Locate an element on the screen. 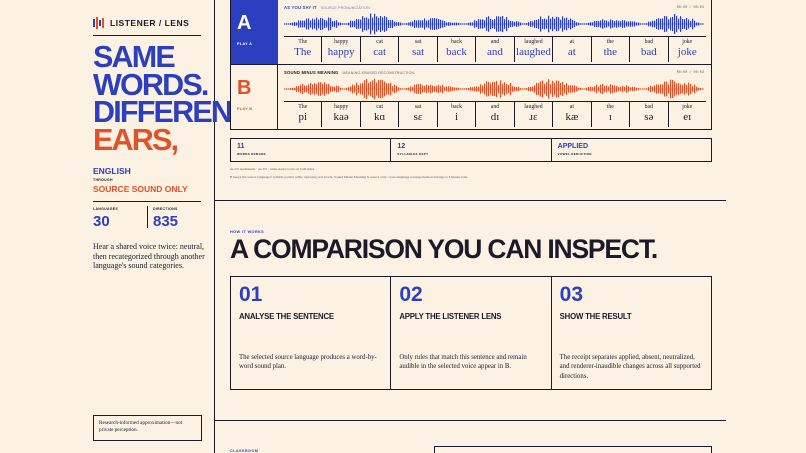 This screenshot has height=453, width=806. badge-letter: A is located at coordinates (244, 23).